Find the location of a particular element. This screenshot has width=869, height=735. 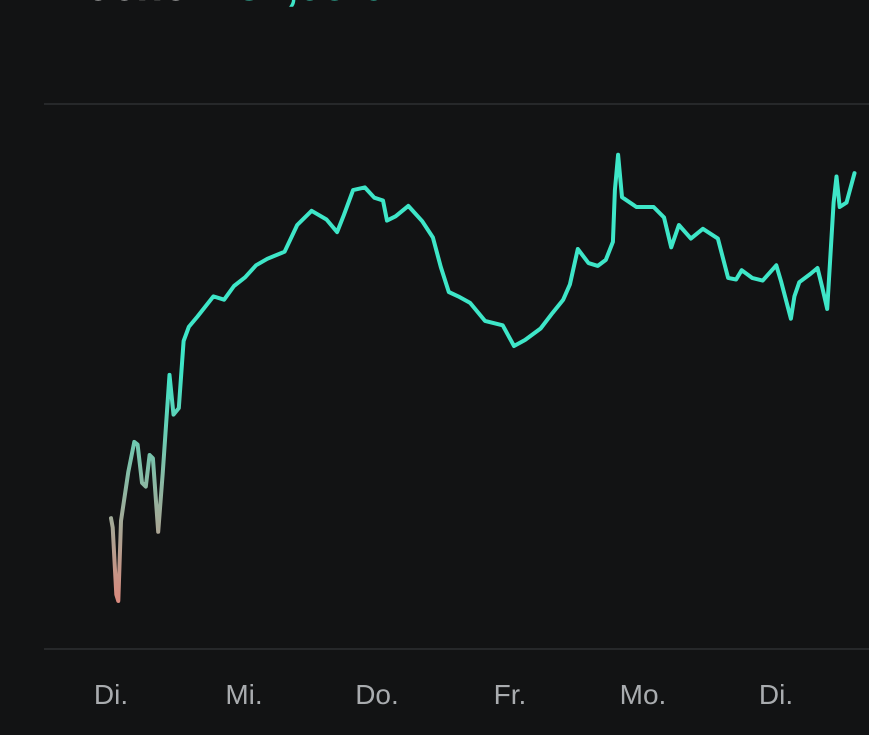

x-axis-ticks: Di. Mi. Do. Fr. Mo. Di. is located at coordinates (443, 694).